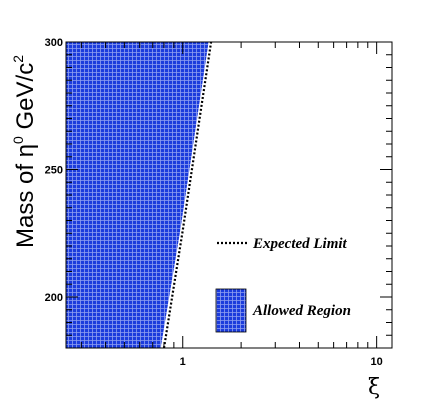 This screenshot has width=436, height=410. I want to click on x-axis-title: ξ, so click(374, 387).